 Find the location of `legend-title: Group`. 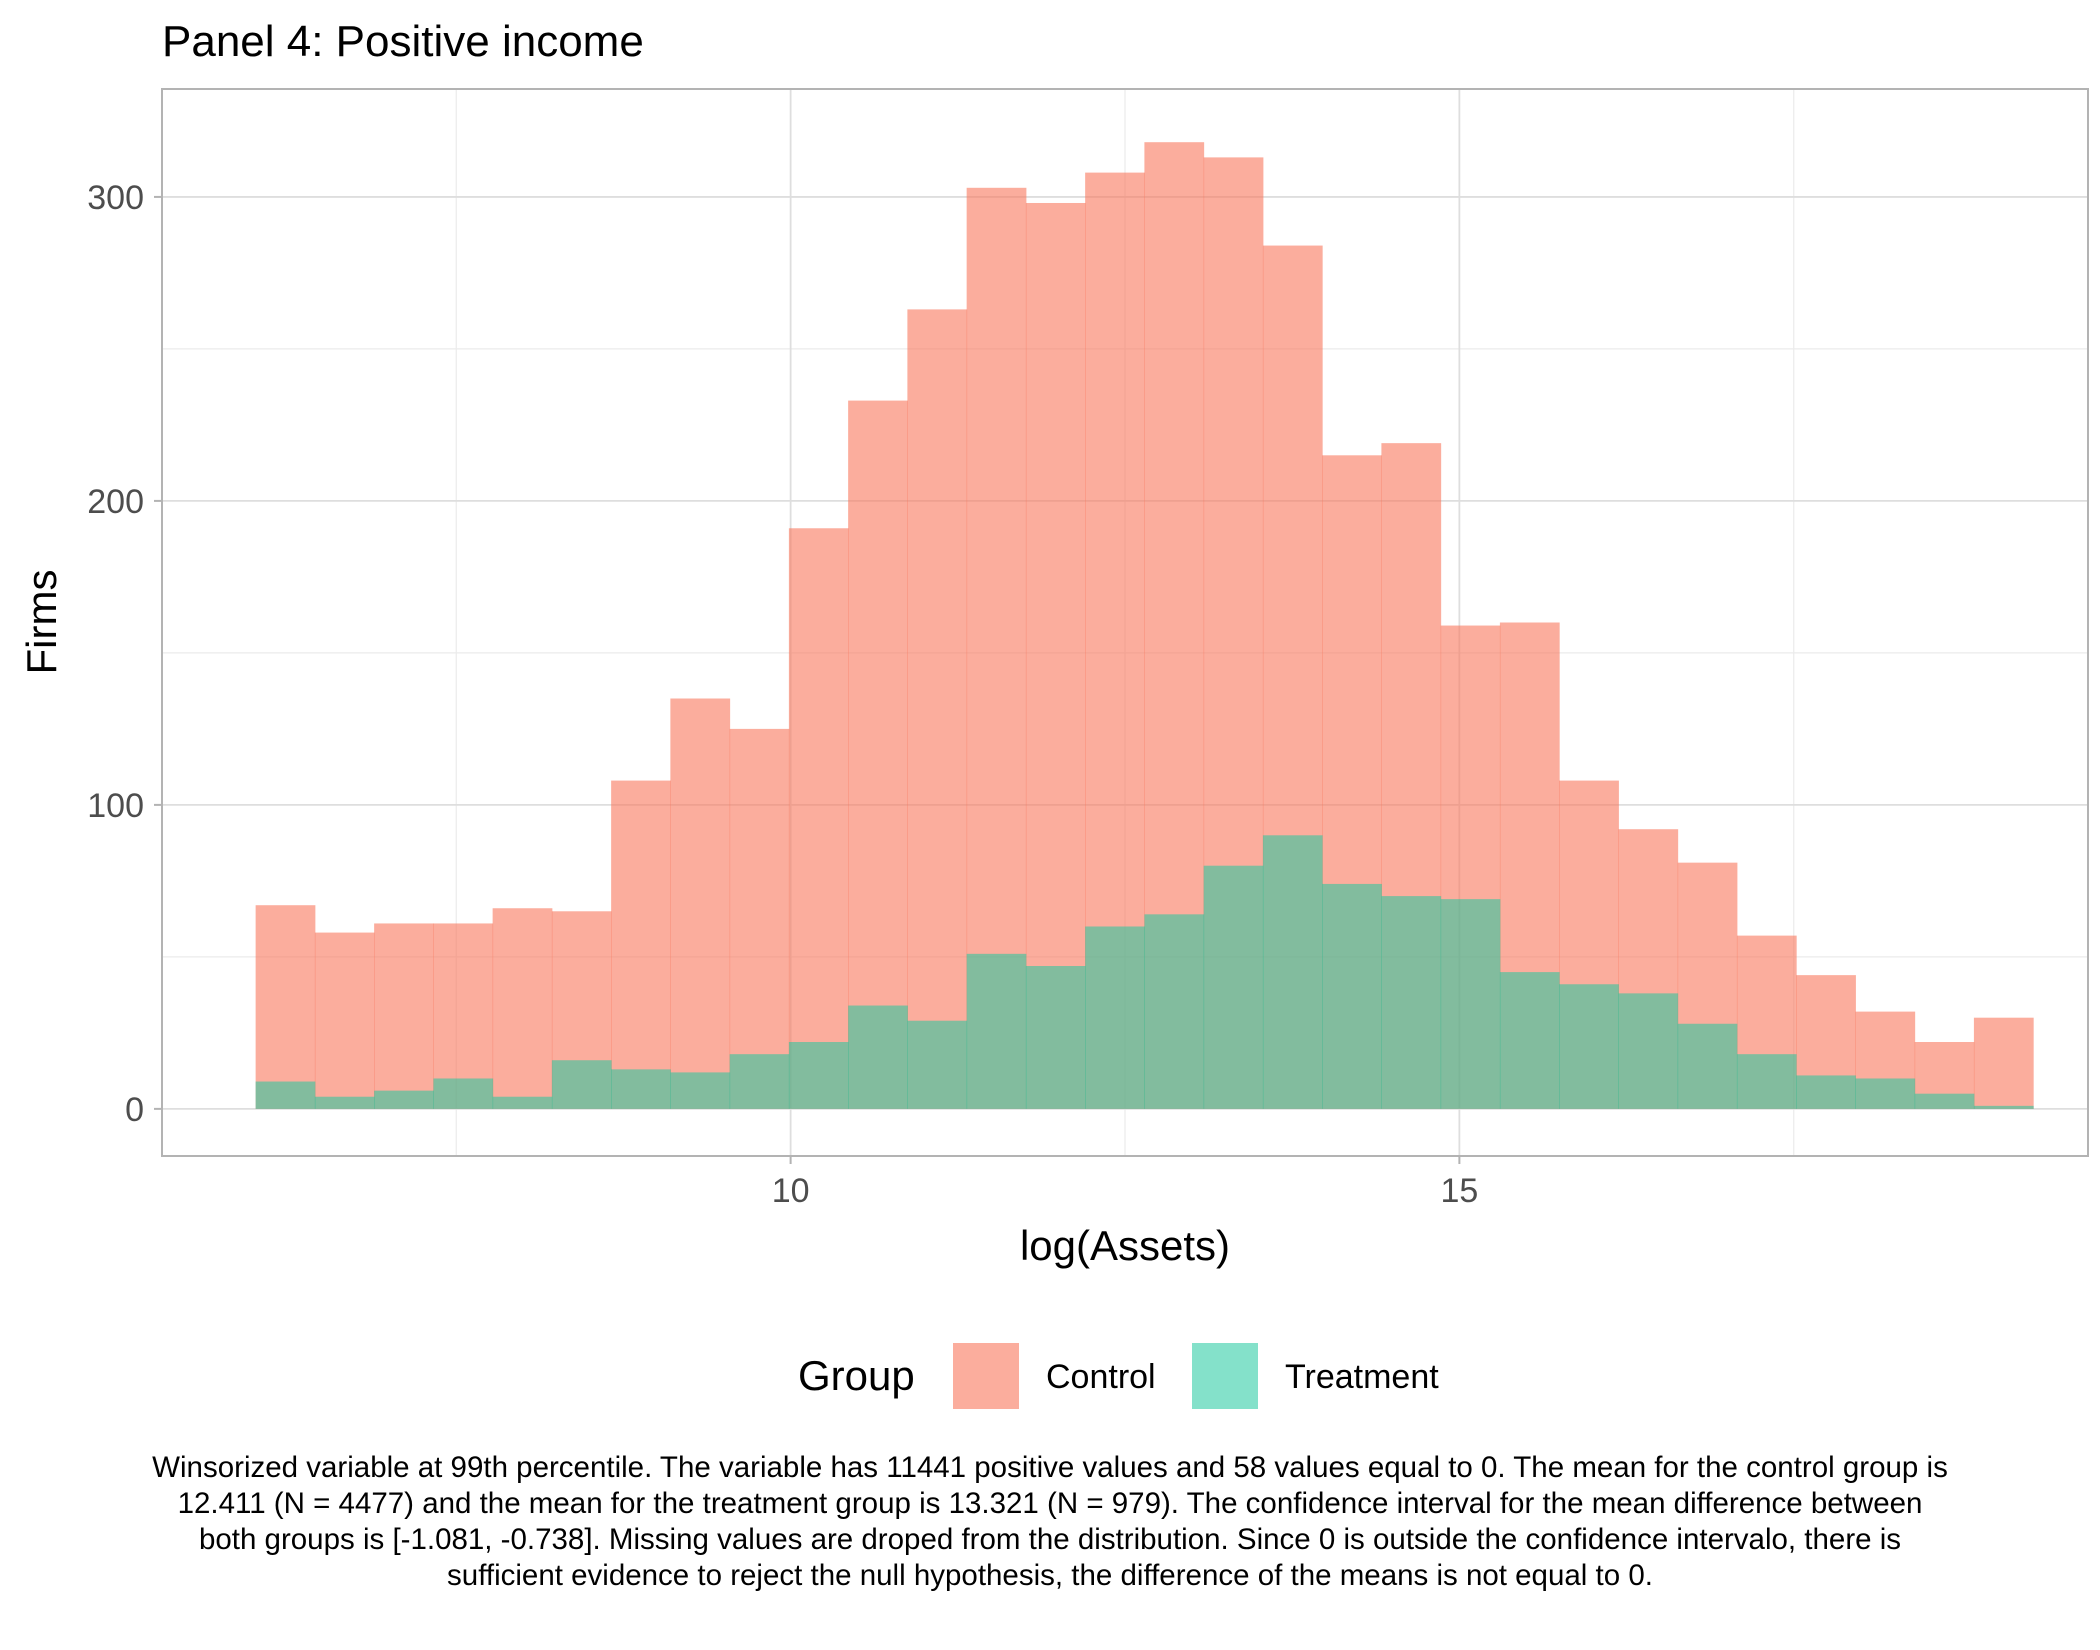

legend-title: Group is located at coordinates (856, 1375).